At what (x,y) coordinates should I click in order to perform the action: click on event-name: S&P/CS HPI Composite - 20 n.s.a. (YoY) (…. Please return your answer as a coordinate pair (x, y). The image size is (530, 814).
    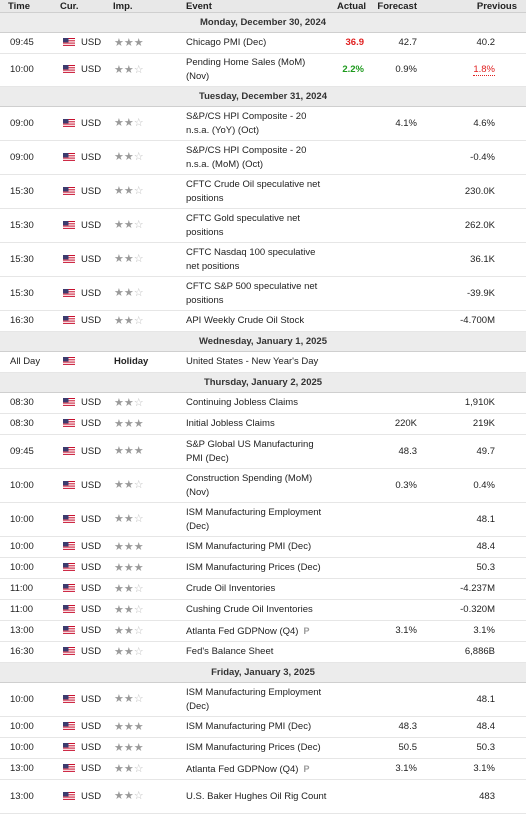
    Looking at the image, I should click on (253, 123).